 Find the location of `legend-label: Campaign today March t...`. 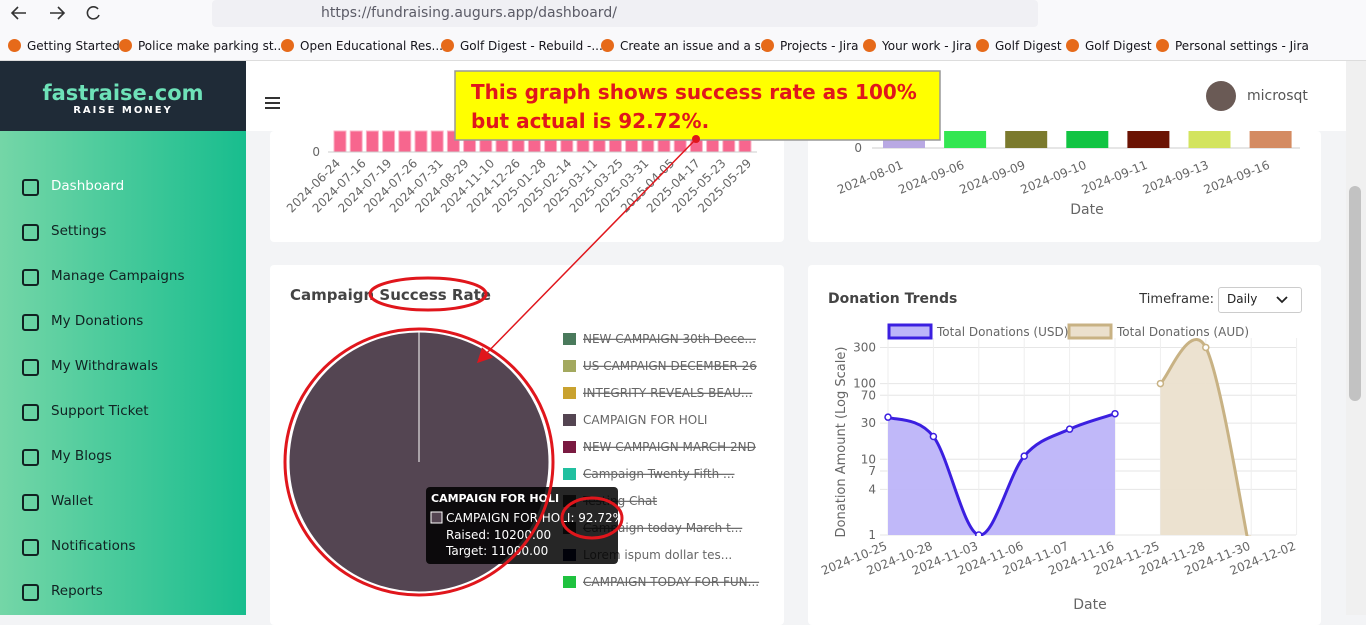

legend-label: Campaign today March t... is located at coordinates (662, 528).